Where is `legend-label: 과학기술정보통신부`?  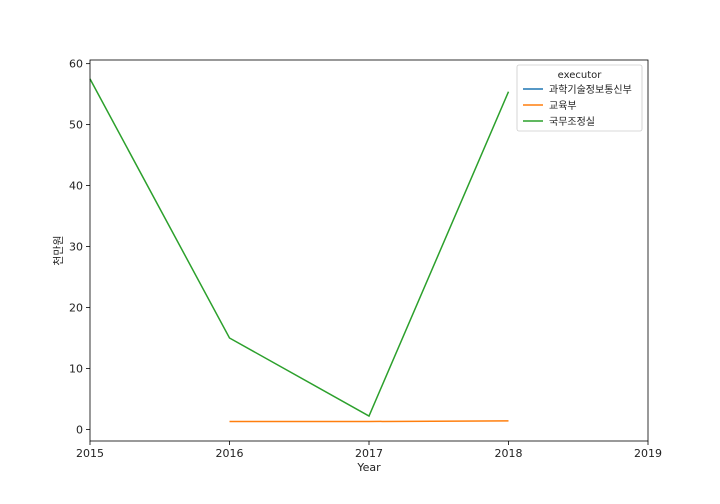
legend-label: 과학기술정보통신부 is located at coordinates (590, 90).